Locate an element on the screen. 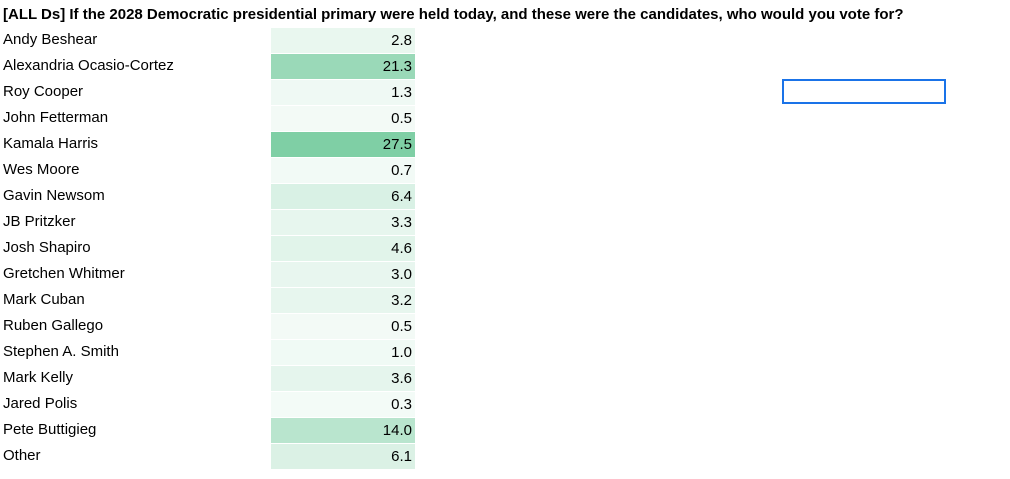  candidate-name-cell: John Fetterman is located at coordinates (56, 117).